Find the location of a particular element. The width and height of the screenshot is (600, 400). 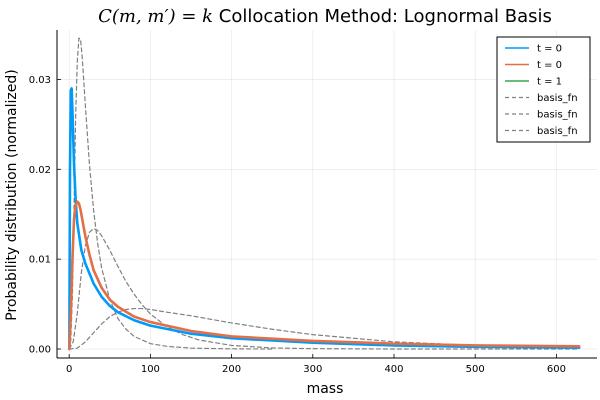

legend-box is located at coordinates (543, 89).